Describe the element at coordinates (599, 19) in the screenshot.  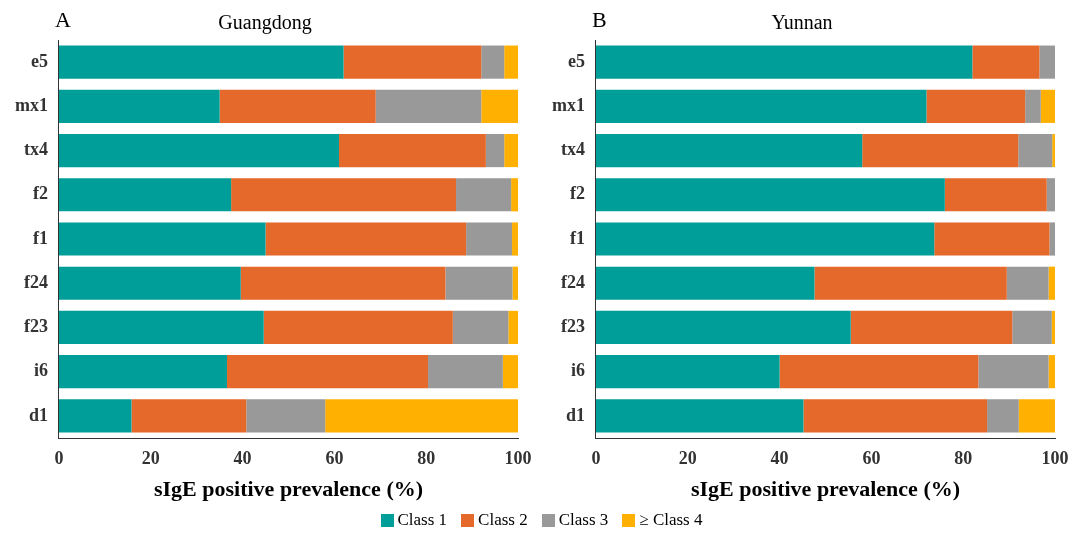
I see `text: B` at that location.